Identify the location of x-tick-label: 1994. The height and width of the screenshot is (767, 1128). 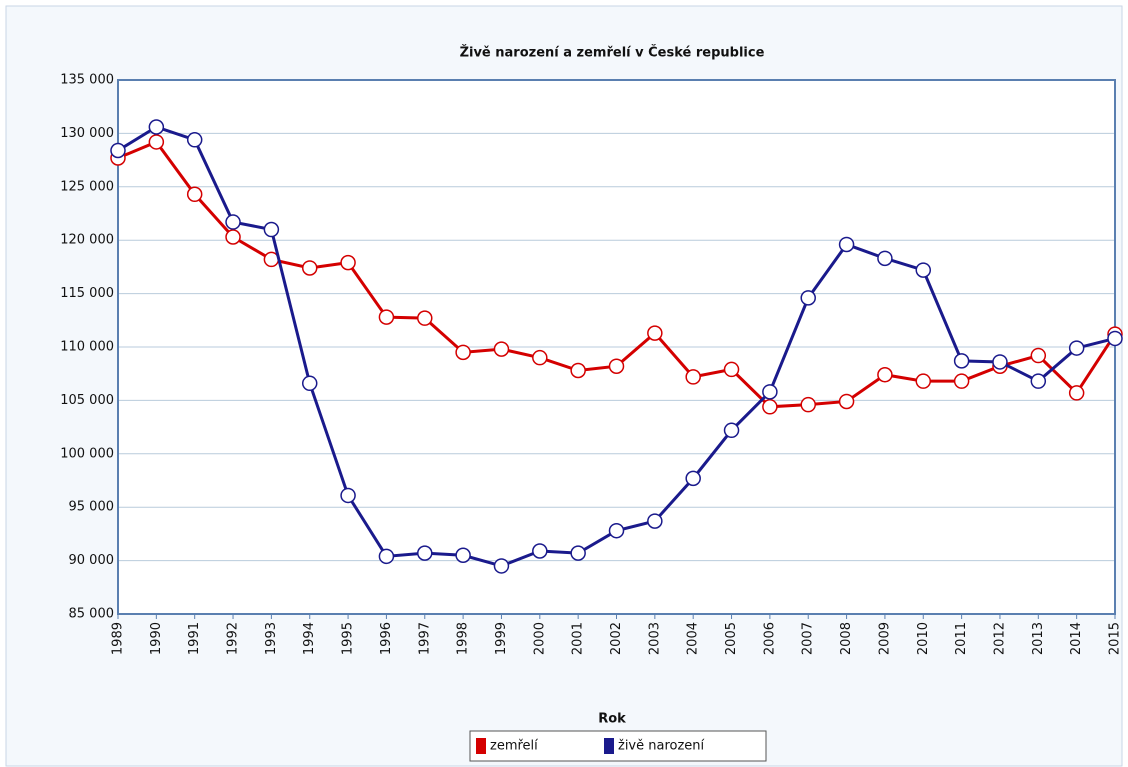
(309, 638).